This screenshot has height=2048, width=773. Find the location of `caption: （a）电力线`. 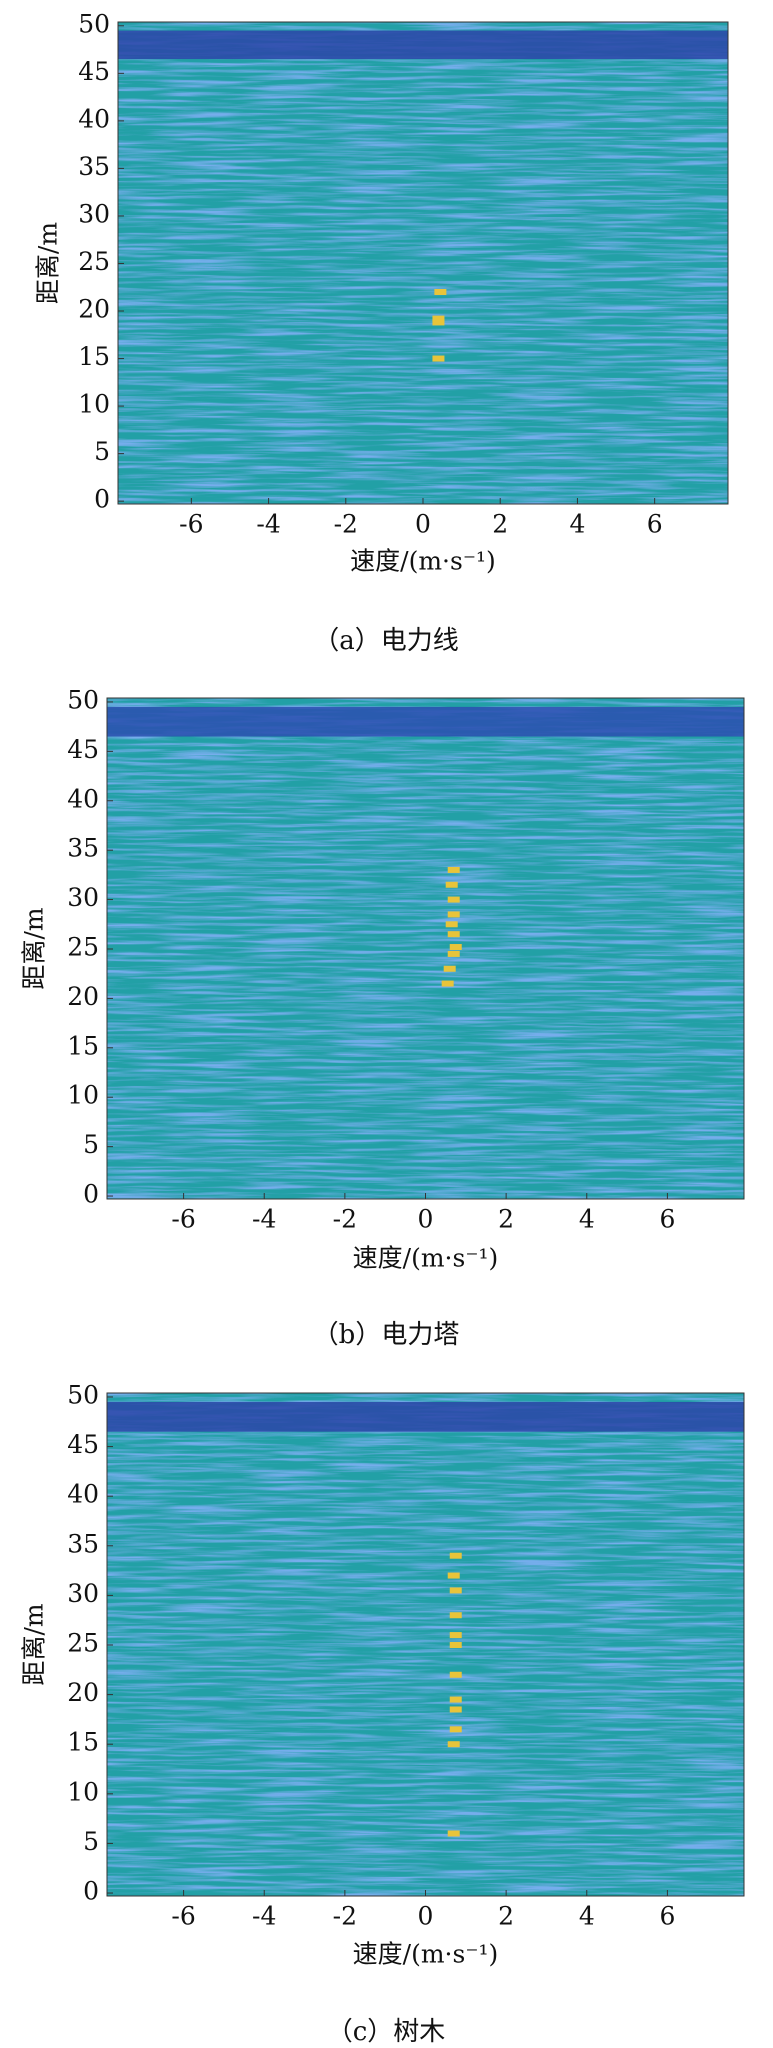

caption: （a）电力线 is located at coordinates (386, 641).